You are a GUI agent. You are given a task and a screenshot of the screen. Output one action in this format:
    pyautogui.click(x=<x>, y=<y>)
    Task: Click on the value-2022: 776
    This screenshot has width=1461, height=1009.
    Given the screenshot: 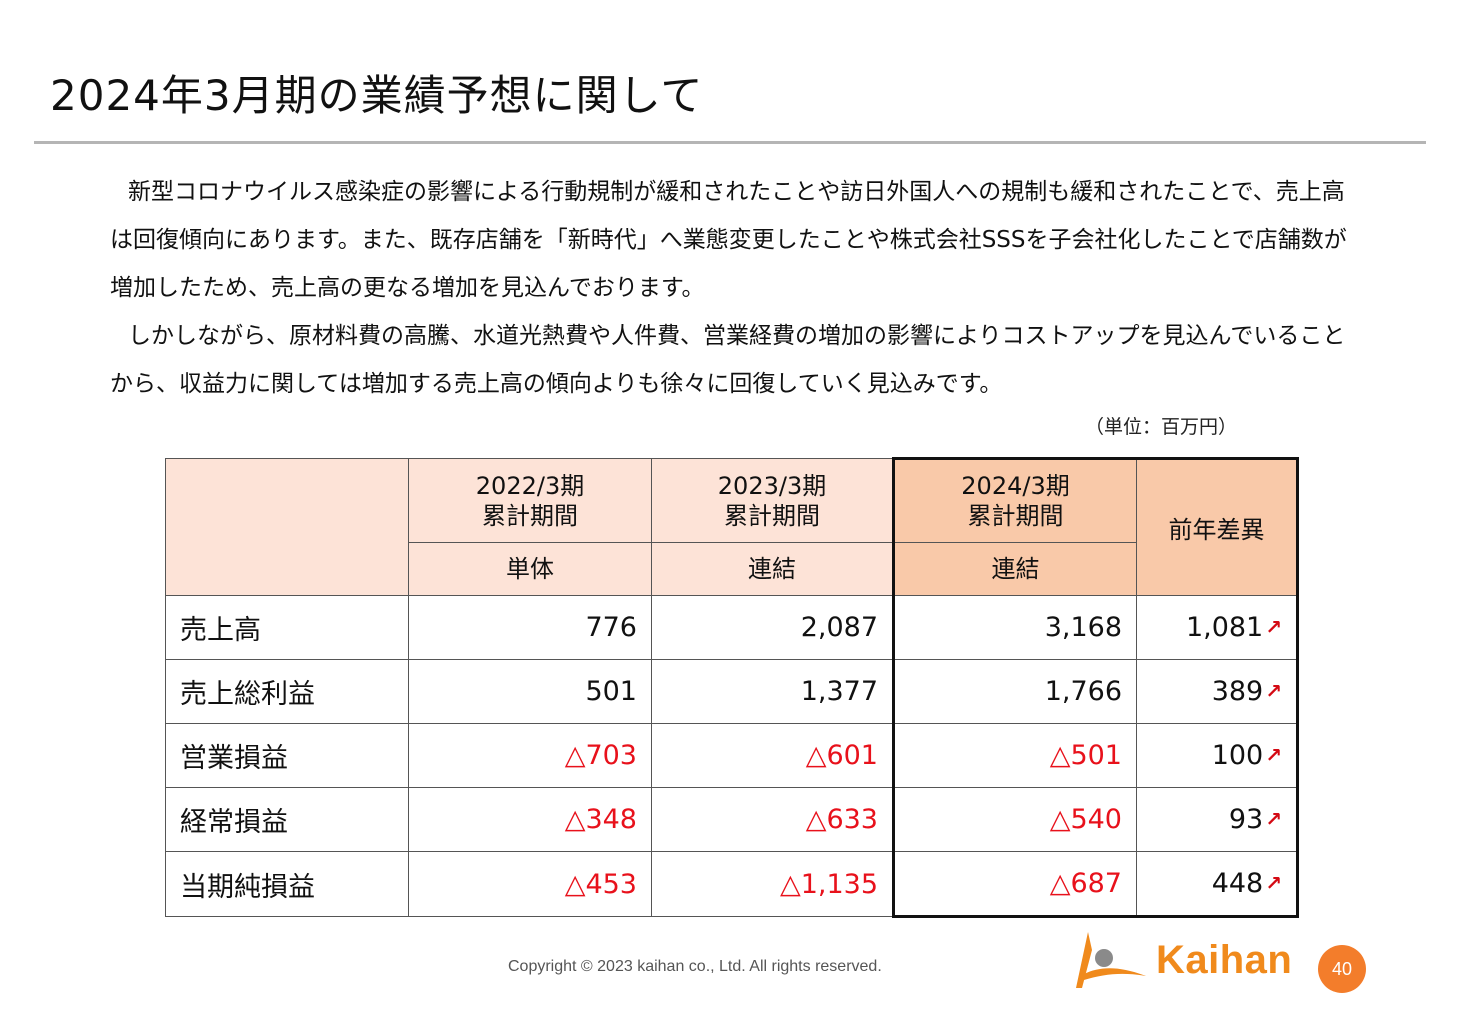 What is the action you would take?
    pyautogui.click(x=530, y=627)
    